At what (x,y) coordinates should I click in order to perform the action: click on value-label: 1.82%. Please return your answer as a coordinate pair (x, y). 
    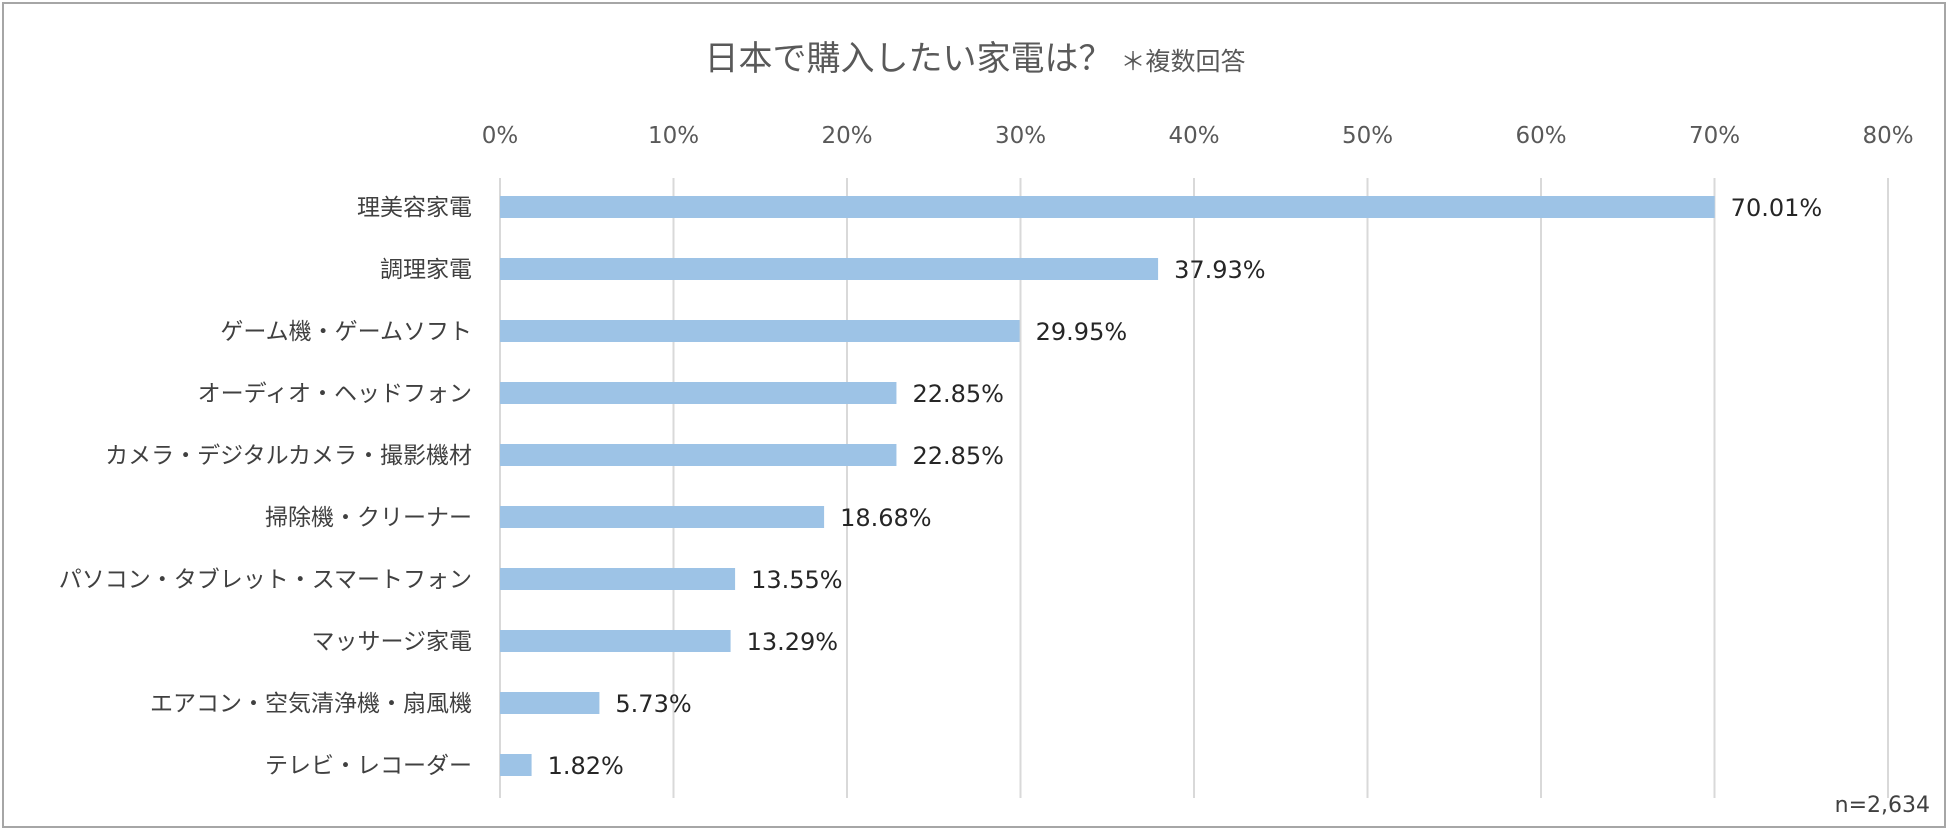
    Looking at the image, I should click on (586, 766).